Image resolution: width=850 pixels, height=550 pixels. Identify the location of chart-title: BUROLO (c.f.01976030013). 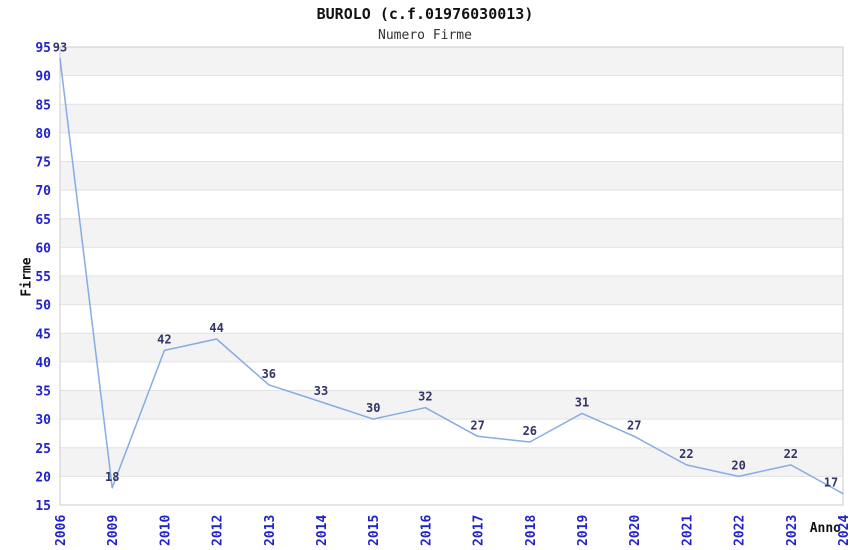
(425, 14).